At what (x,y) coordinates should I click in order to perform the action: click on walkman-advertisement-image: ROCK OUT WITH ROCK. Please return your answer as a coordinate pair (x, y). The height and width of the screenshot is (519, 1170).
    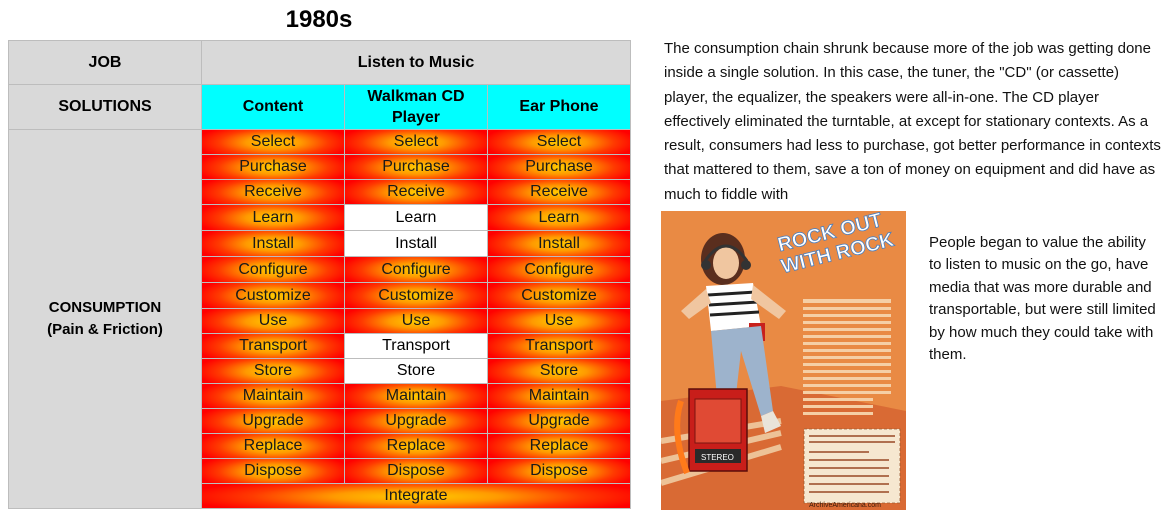
    Looking at the image, I should click on (783, 360).